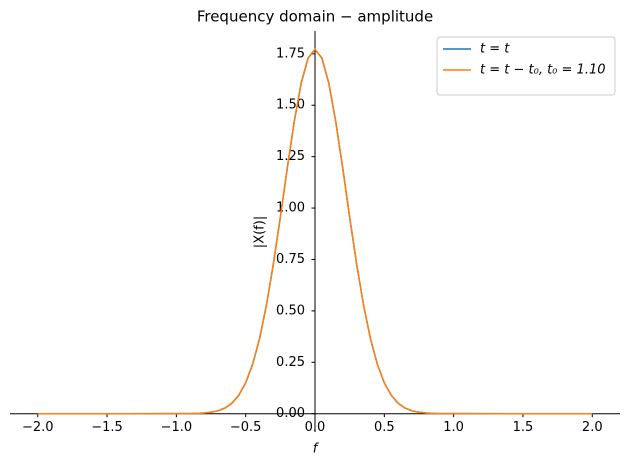  I want to click on y-tick-label: 0.75, so click(290, 259).